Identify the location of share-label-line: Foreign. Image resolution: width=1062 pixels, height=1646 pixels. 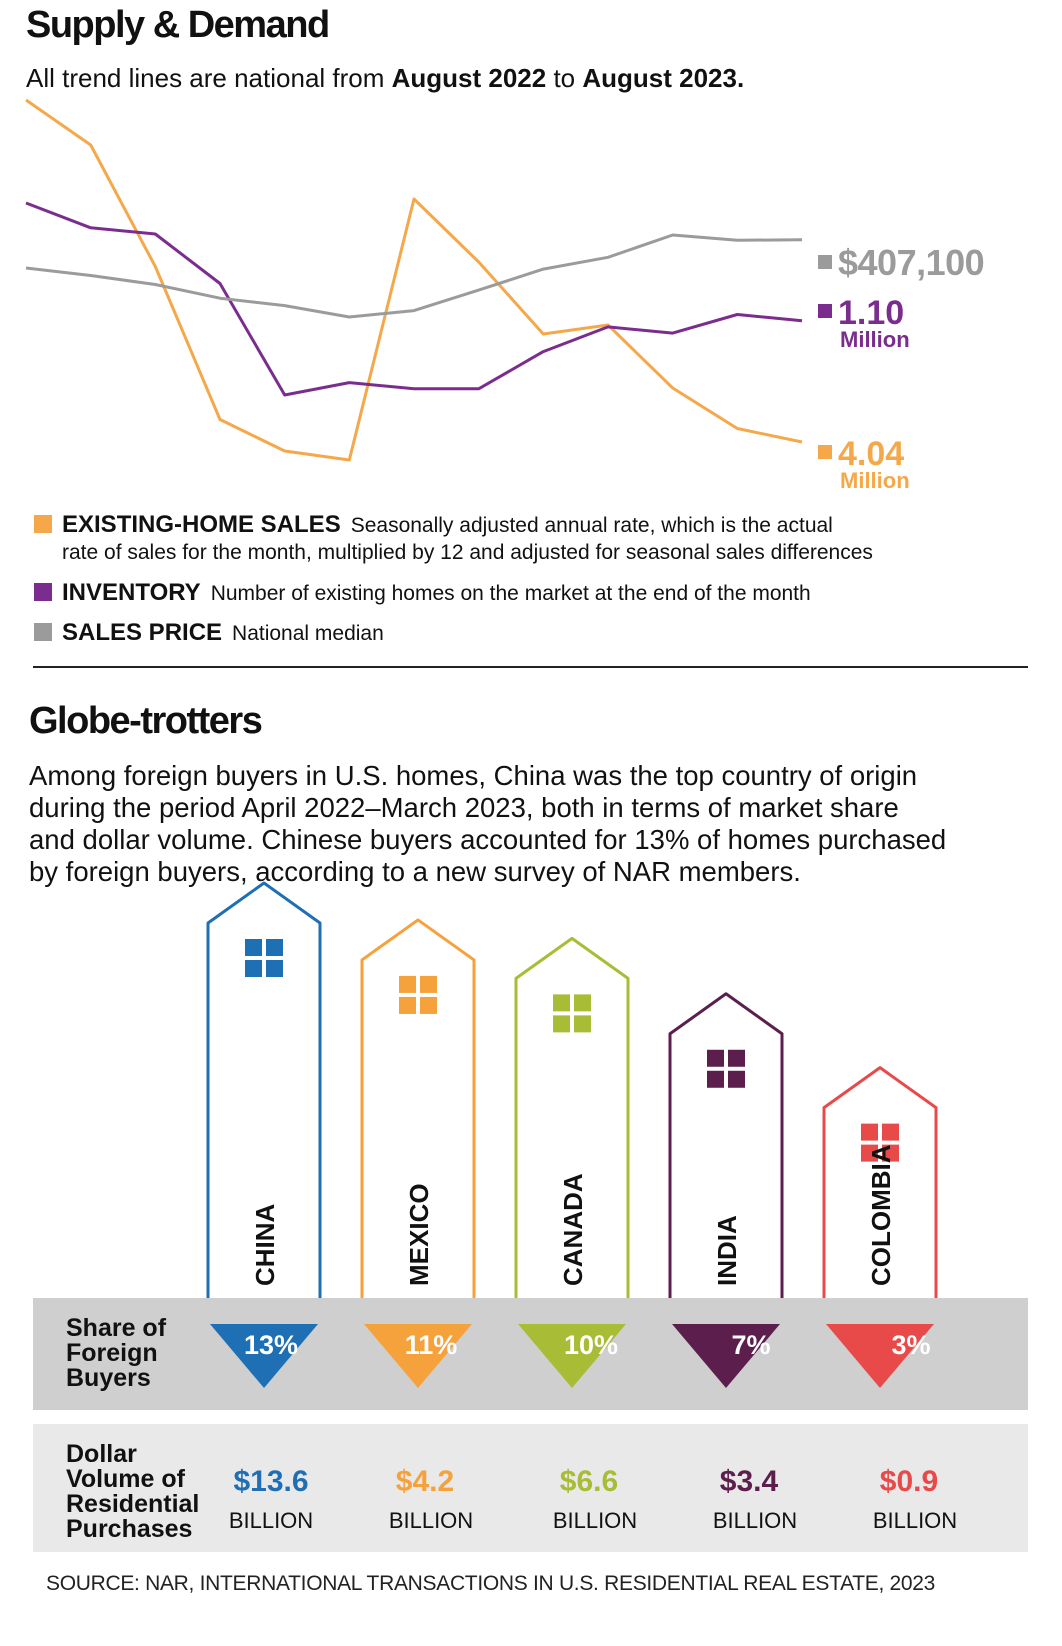
(112, 1353).